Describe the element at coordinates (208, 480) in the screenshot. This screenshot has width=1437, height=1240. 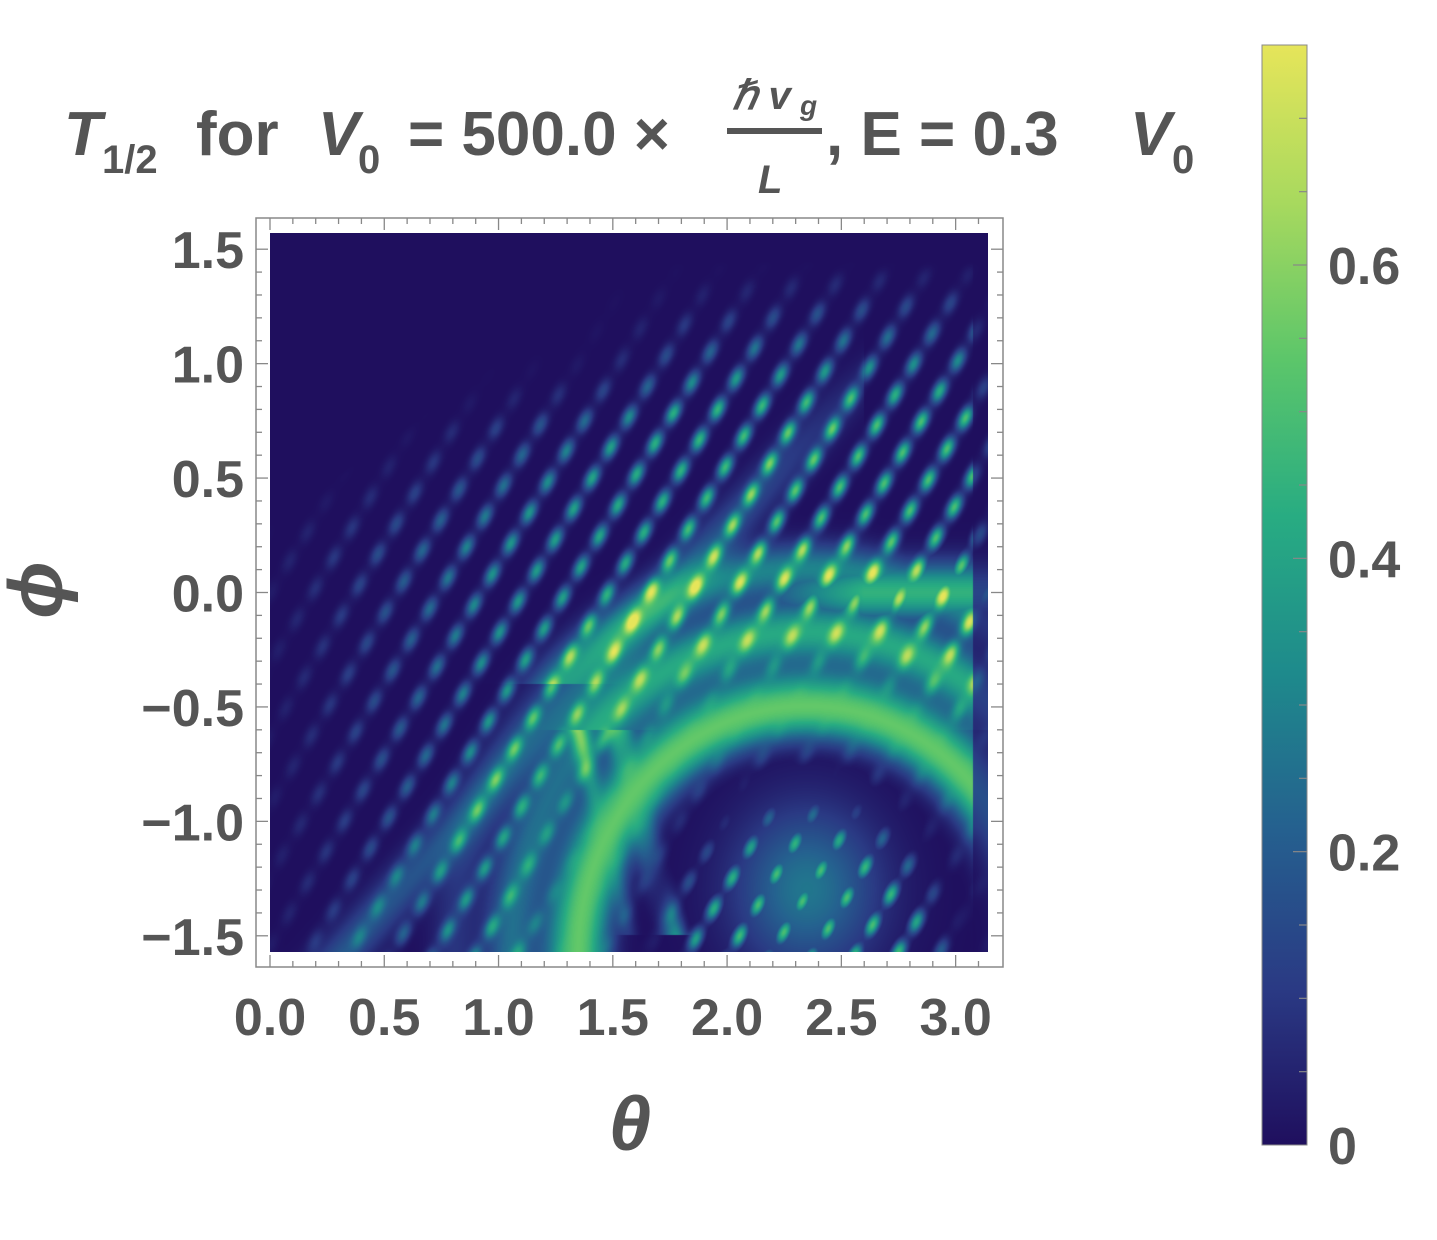
I see `y-tick-label: 0.5` at that location.